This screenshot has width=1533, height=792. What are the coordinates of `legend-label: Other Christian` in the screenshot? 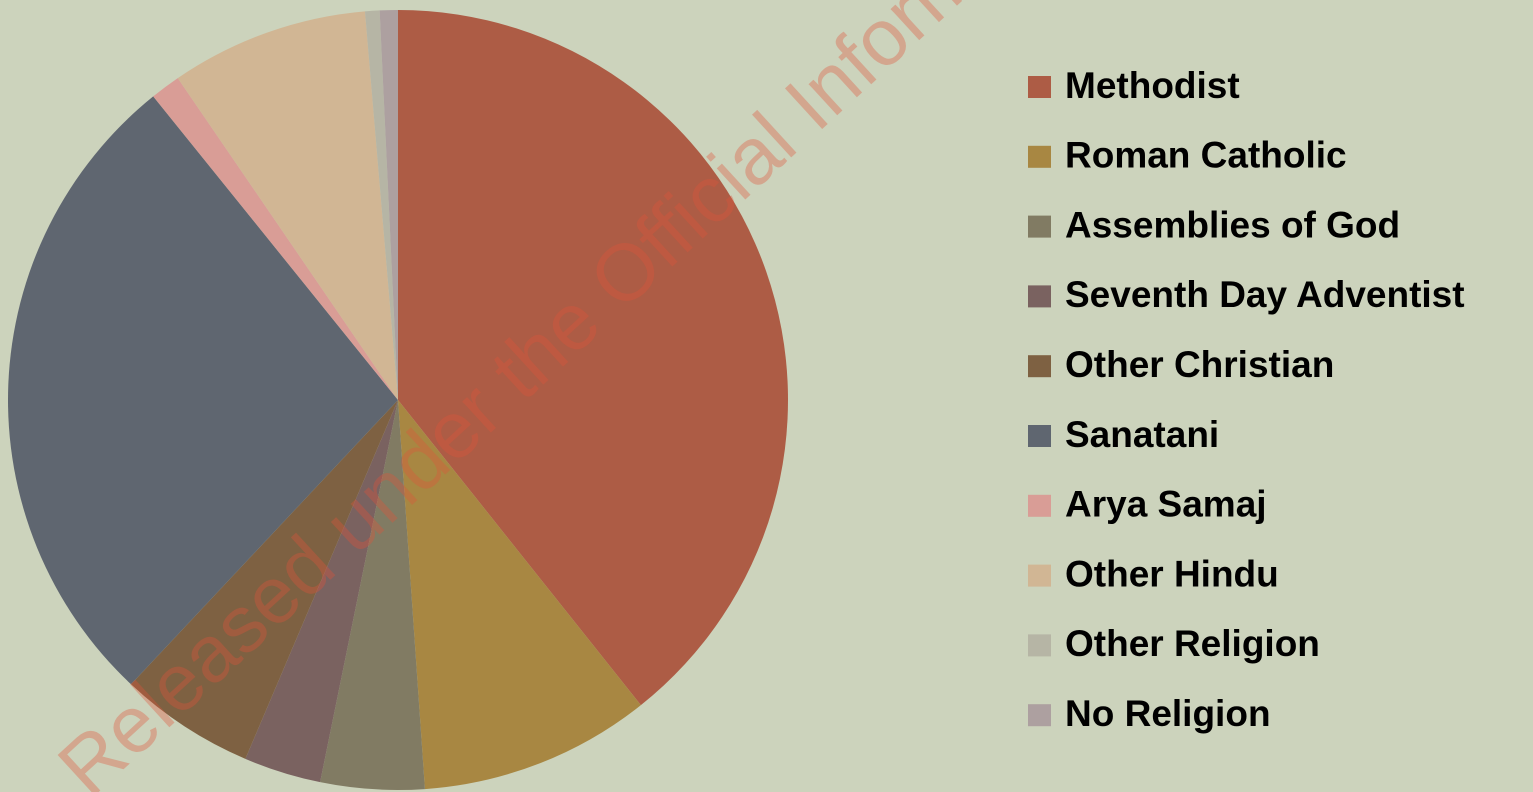 It's located at (1199, 364).